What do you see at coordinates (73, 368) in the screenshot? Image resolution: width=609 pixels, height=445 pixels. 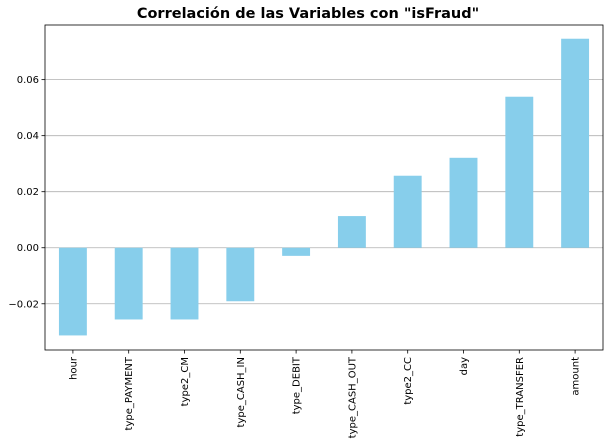 I see `x-tick-label: hour` at bounding box center [73, 368].